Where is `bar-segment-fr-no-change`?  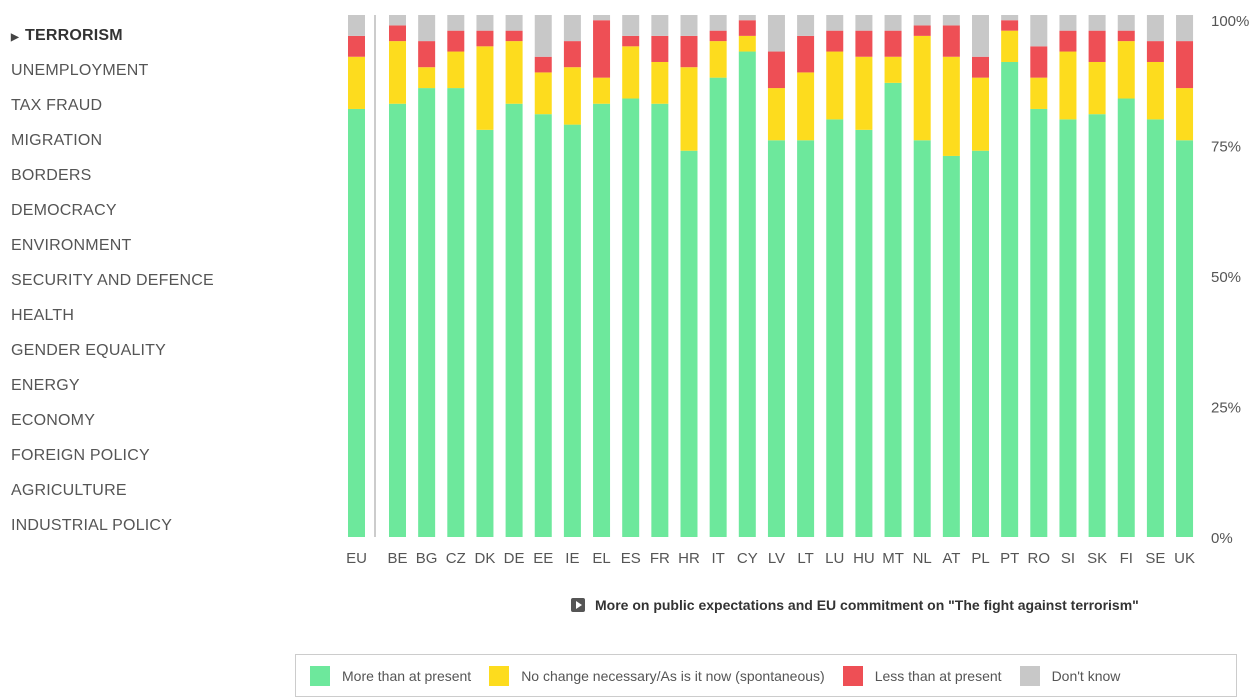
bar-segment-fr-no-change is located at coordinates (660, 82).